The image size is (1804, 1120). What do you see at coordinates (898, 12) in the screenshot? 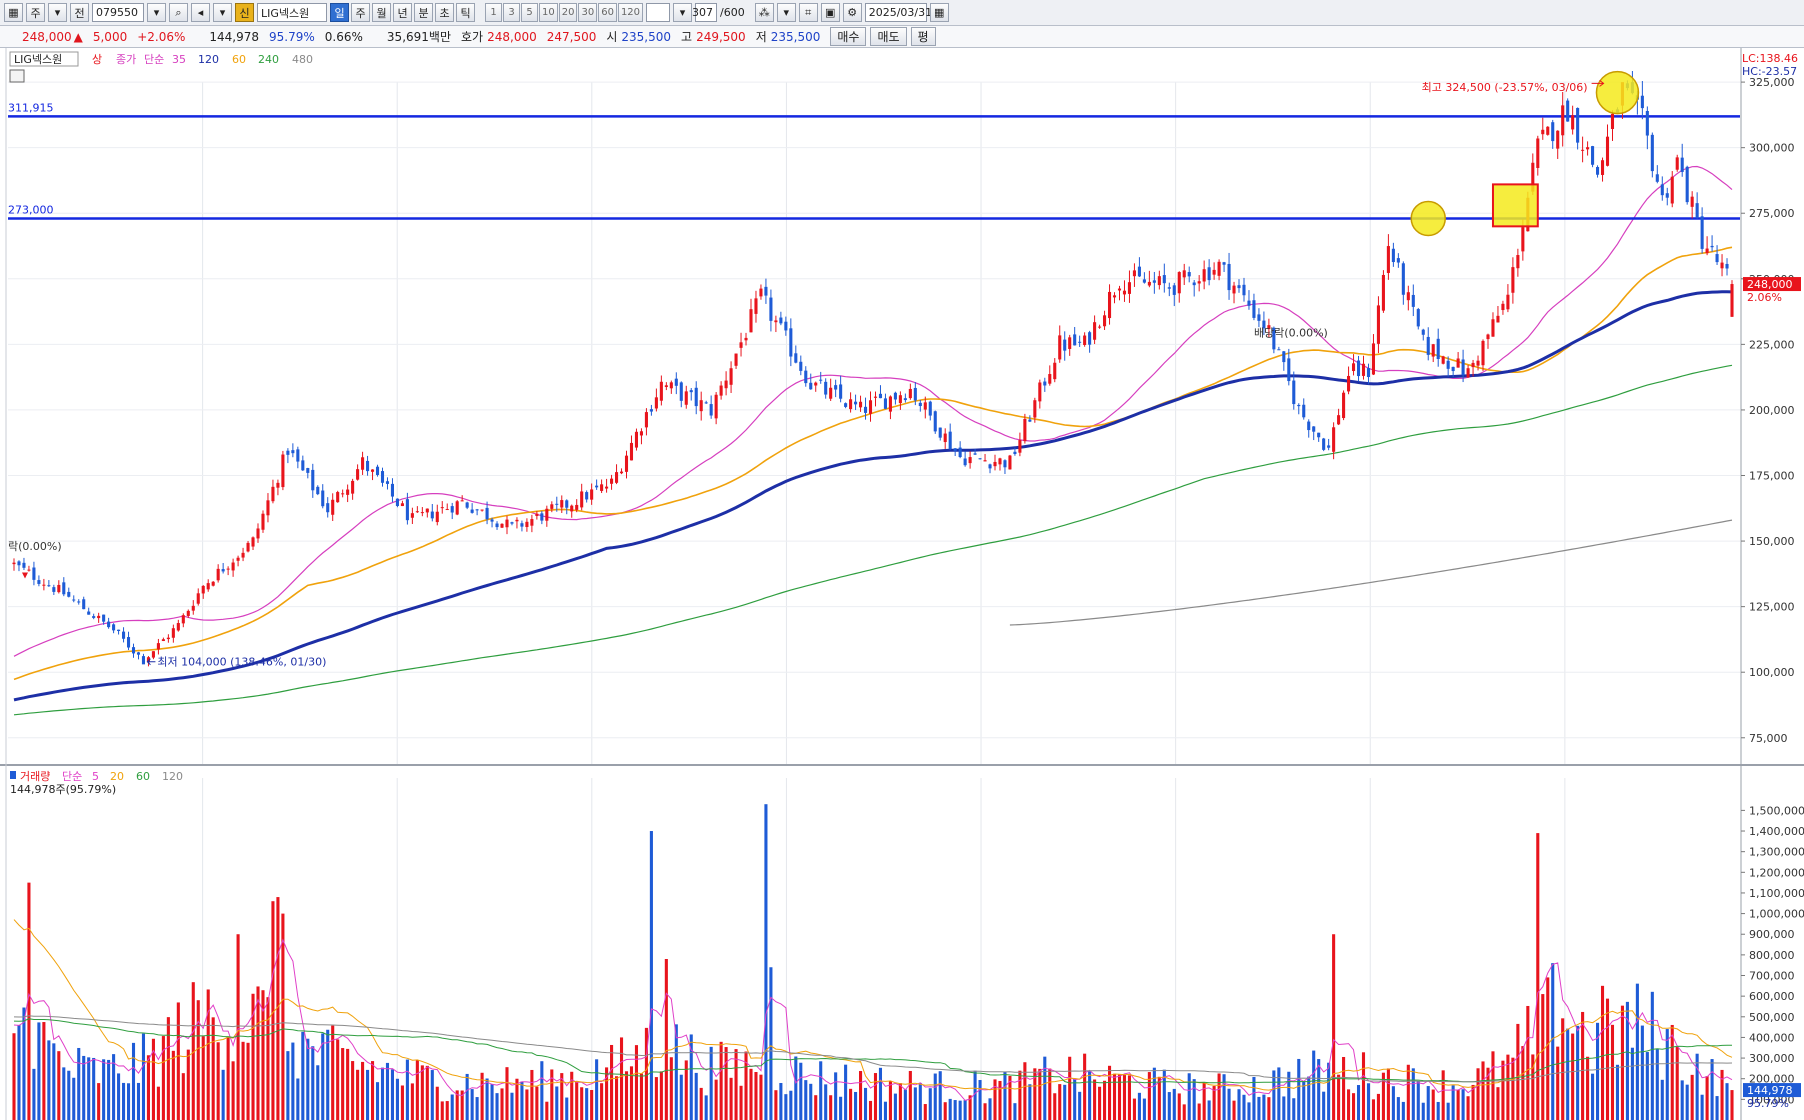
I see `date-input: 2025/03/31` at bounding box center [898, 12].